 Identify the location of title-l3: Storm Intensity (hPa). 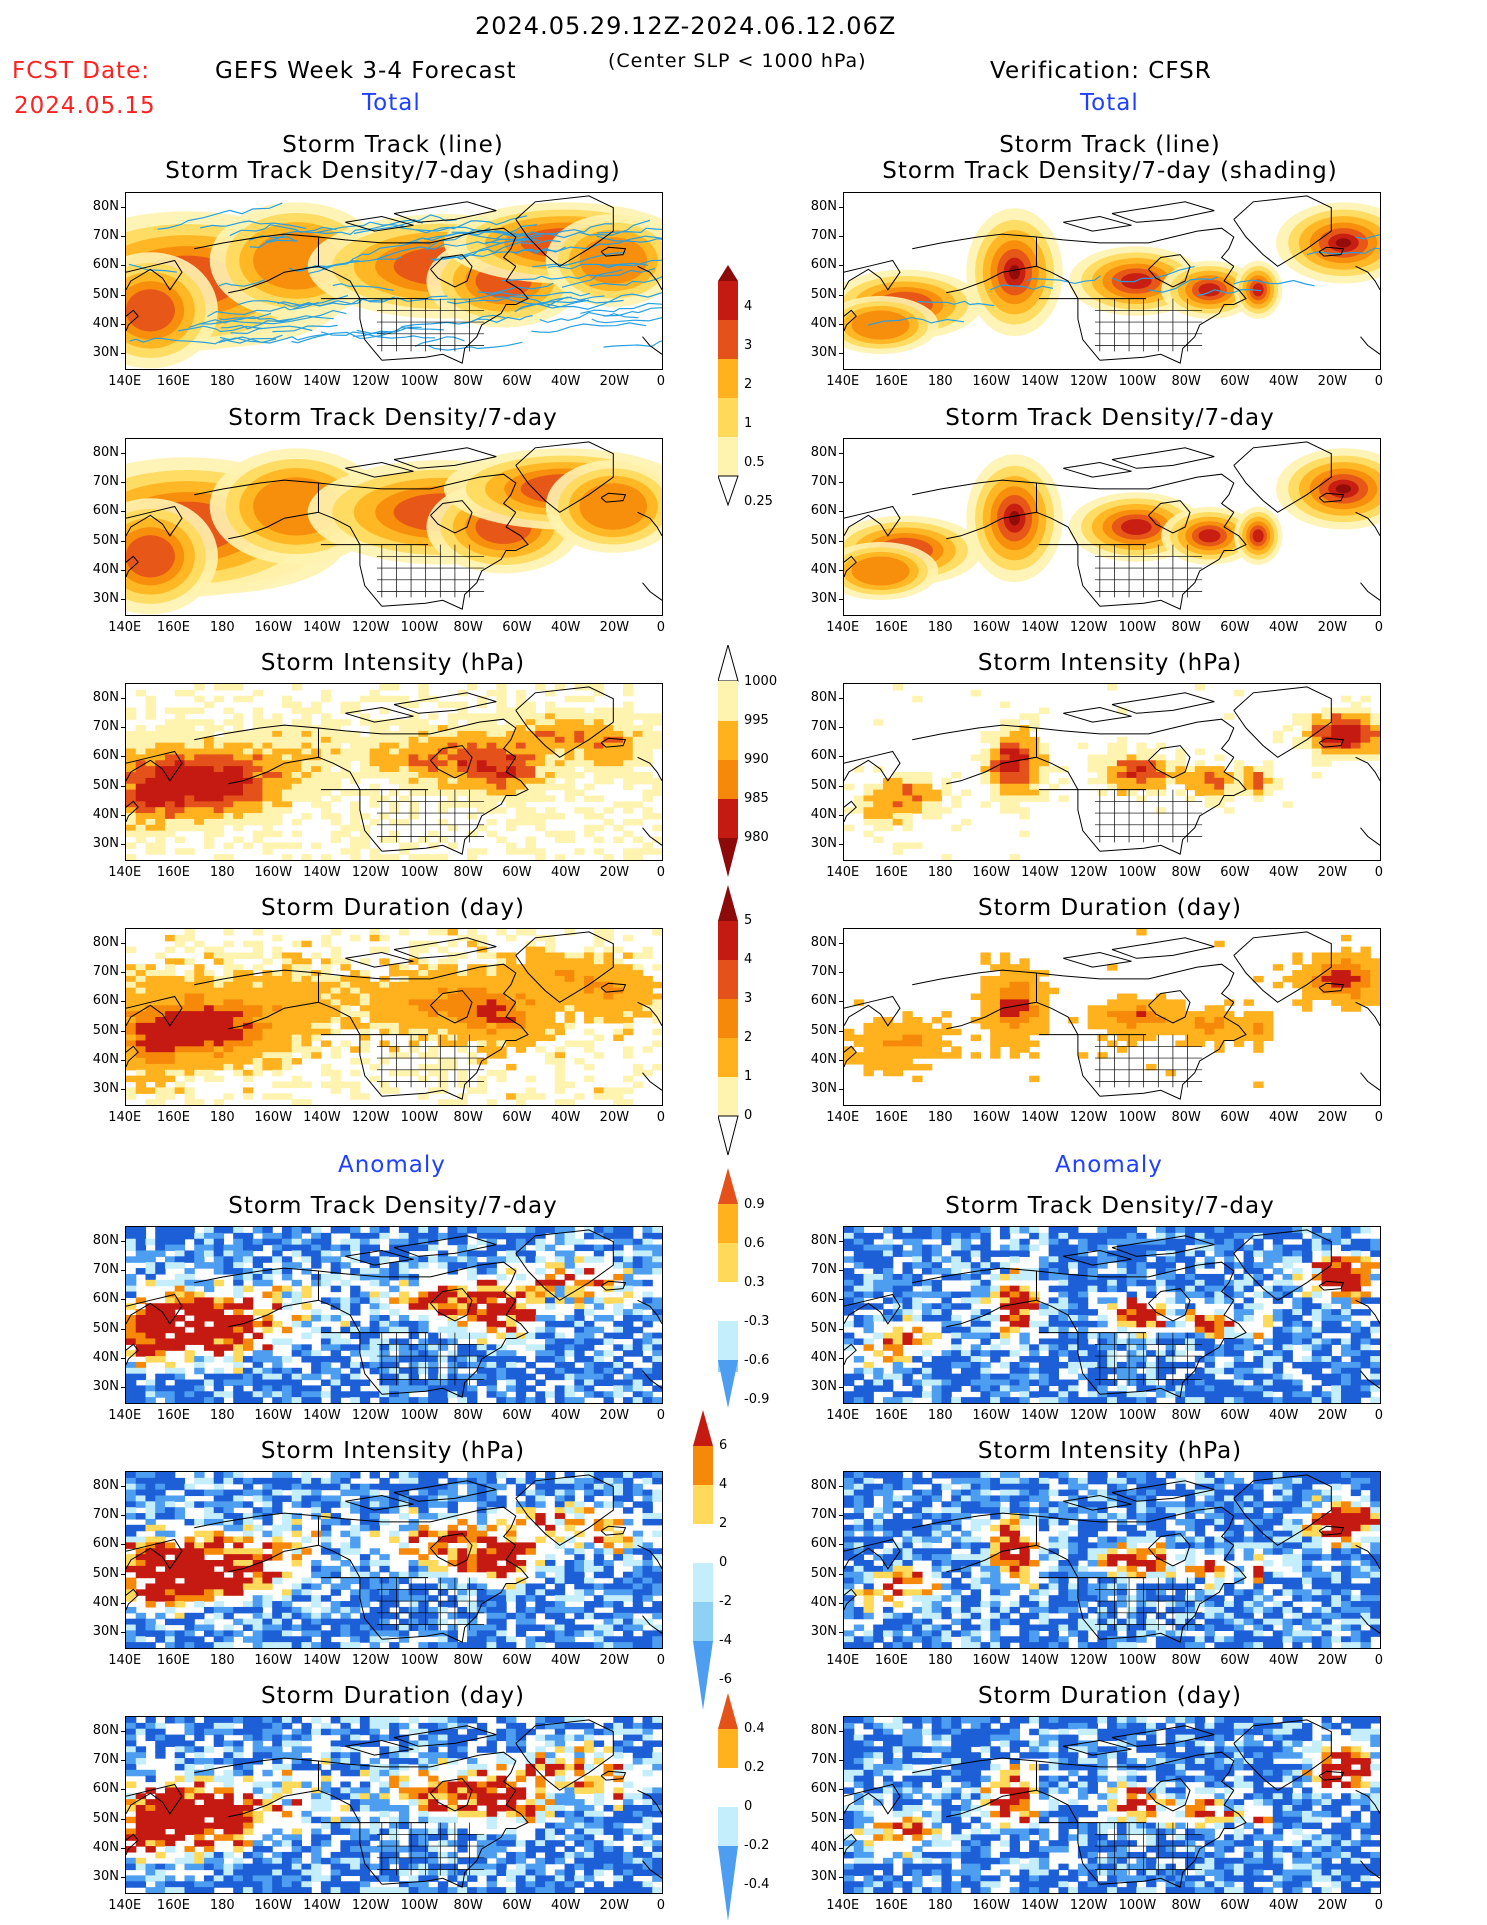
(393, 663).